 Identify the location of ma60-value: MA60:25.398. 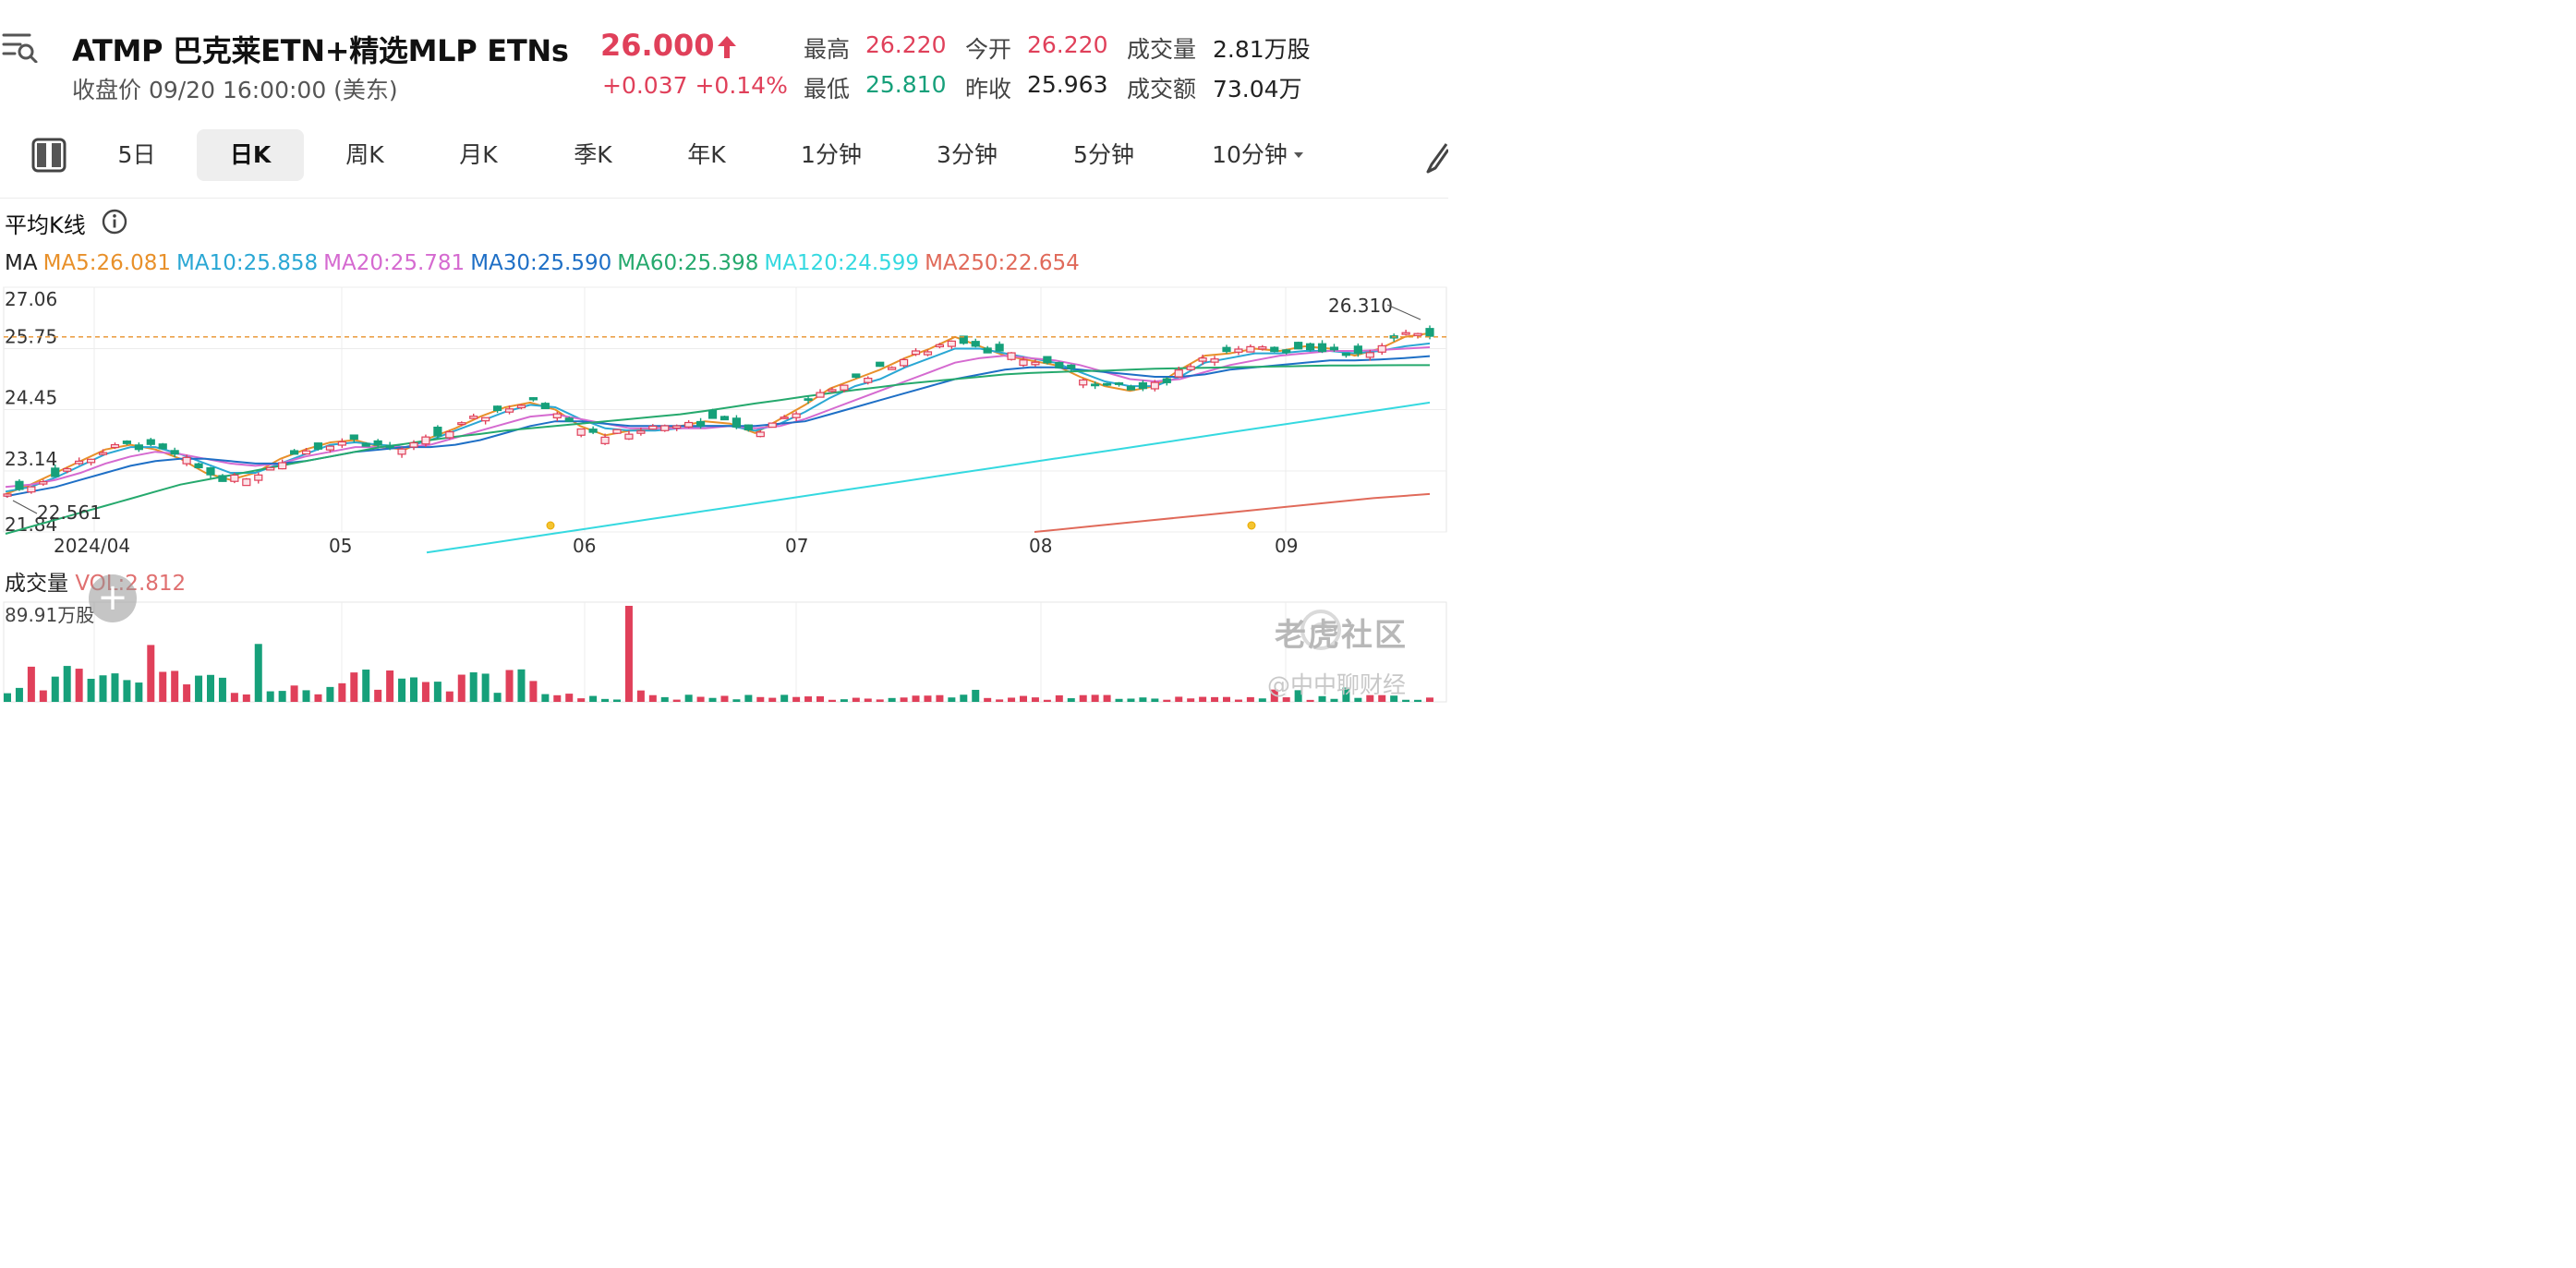
(688, 263).